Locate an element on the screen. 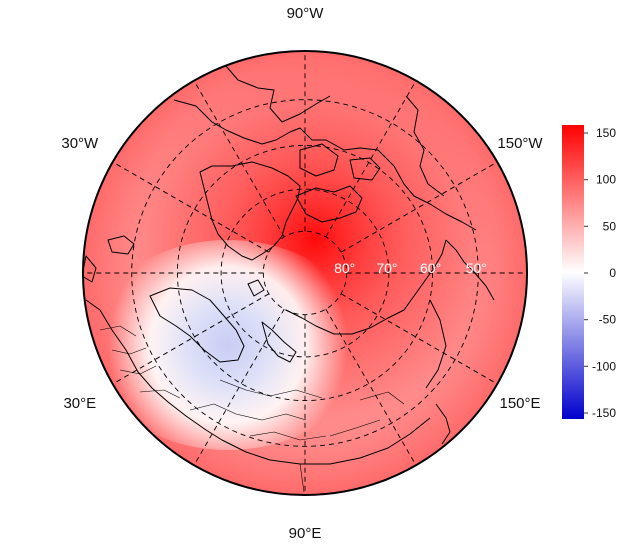 This screenshot has height=552, width=625. coastline-asia-south is located at coordinates (326, 441).